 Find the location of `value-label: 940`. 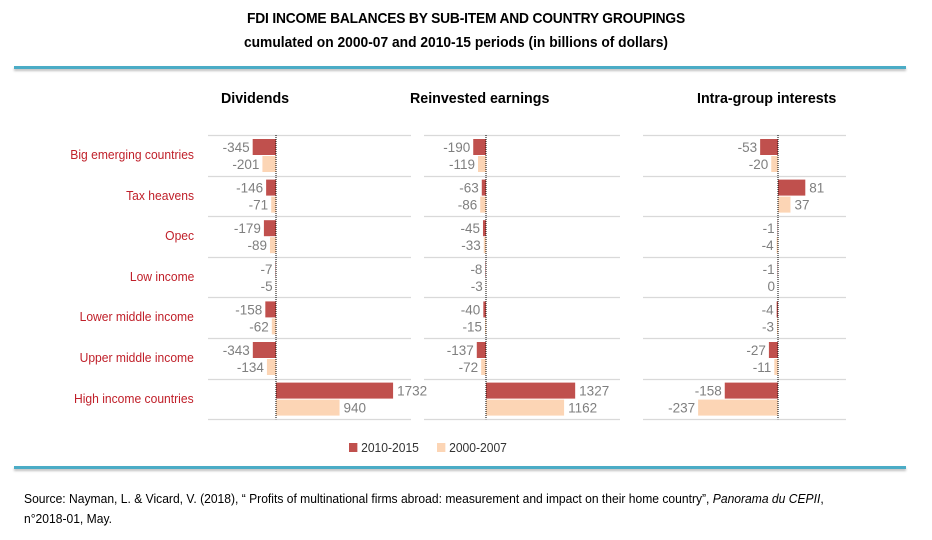

value-label: 940 is located at coordinates (355, 408).